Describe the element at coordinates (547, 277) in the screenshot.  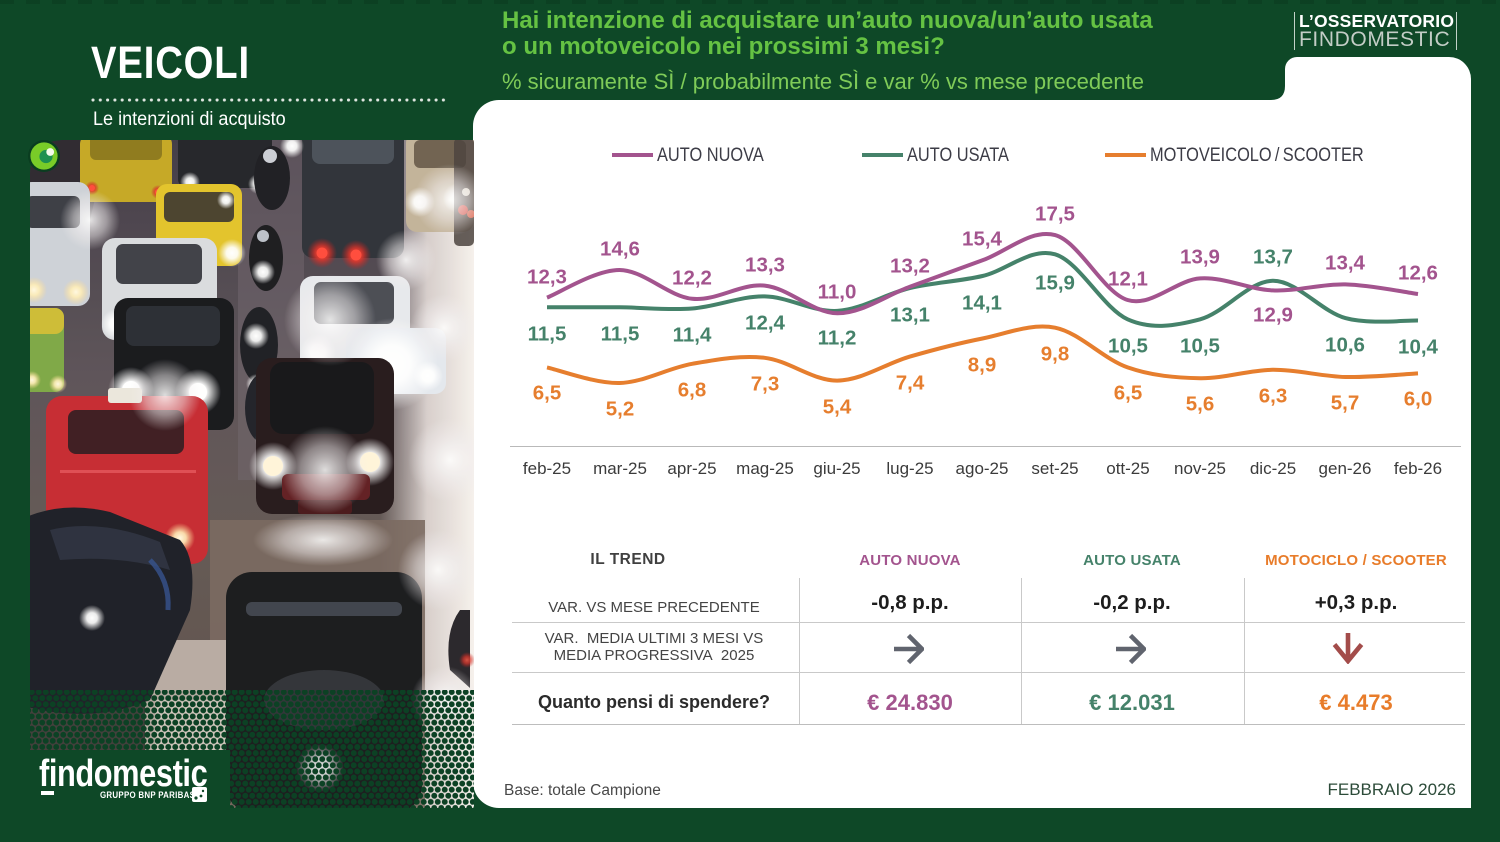
I see `svg-text: 12,3` at that location.